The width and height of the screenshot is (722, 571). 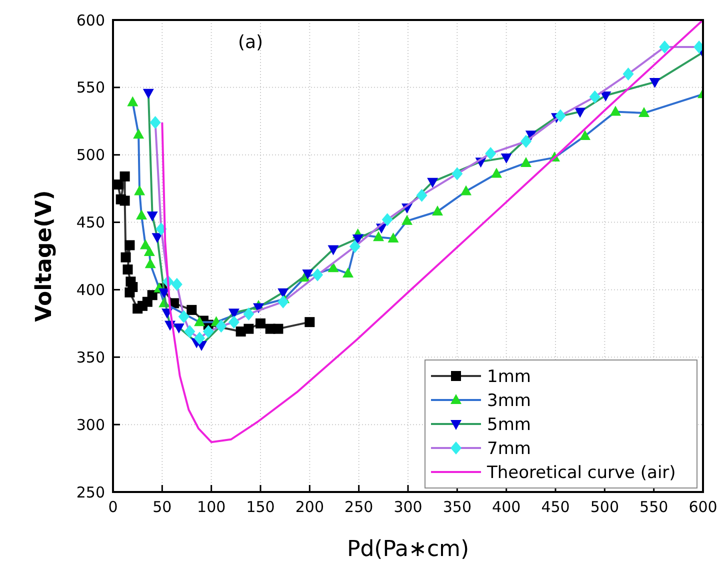 I want to click on x-tick-label: 550, so click(x=654, y=507).